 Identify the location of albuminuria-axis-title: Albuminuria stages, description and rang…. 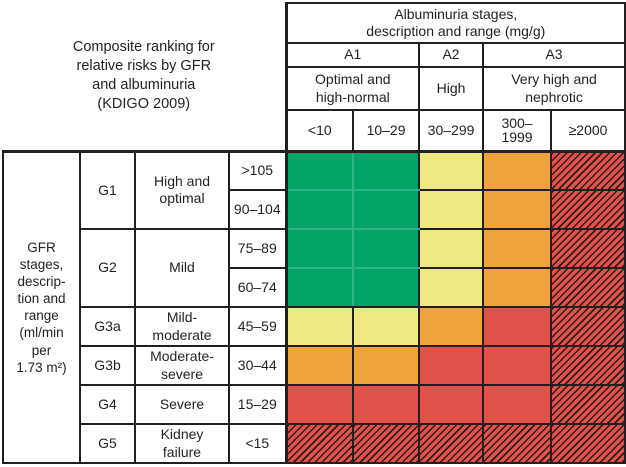
(455, 23).